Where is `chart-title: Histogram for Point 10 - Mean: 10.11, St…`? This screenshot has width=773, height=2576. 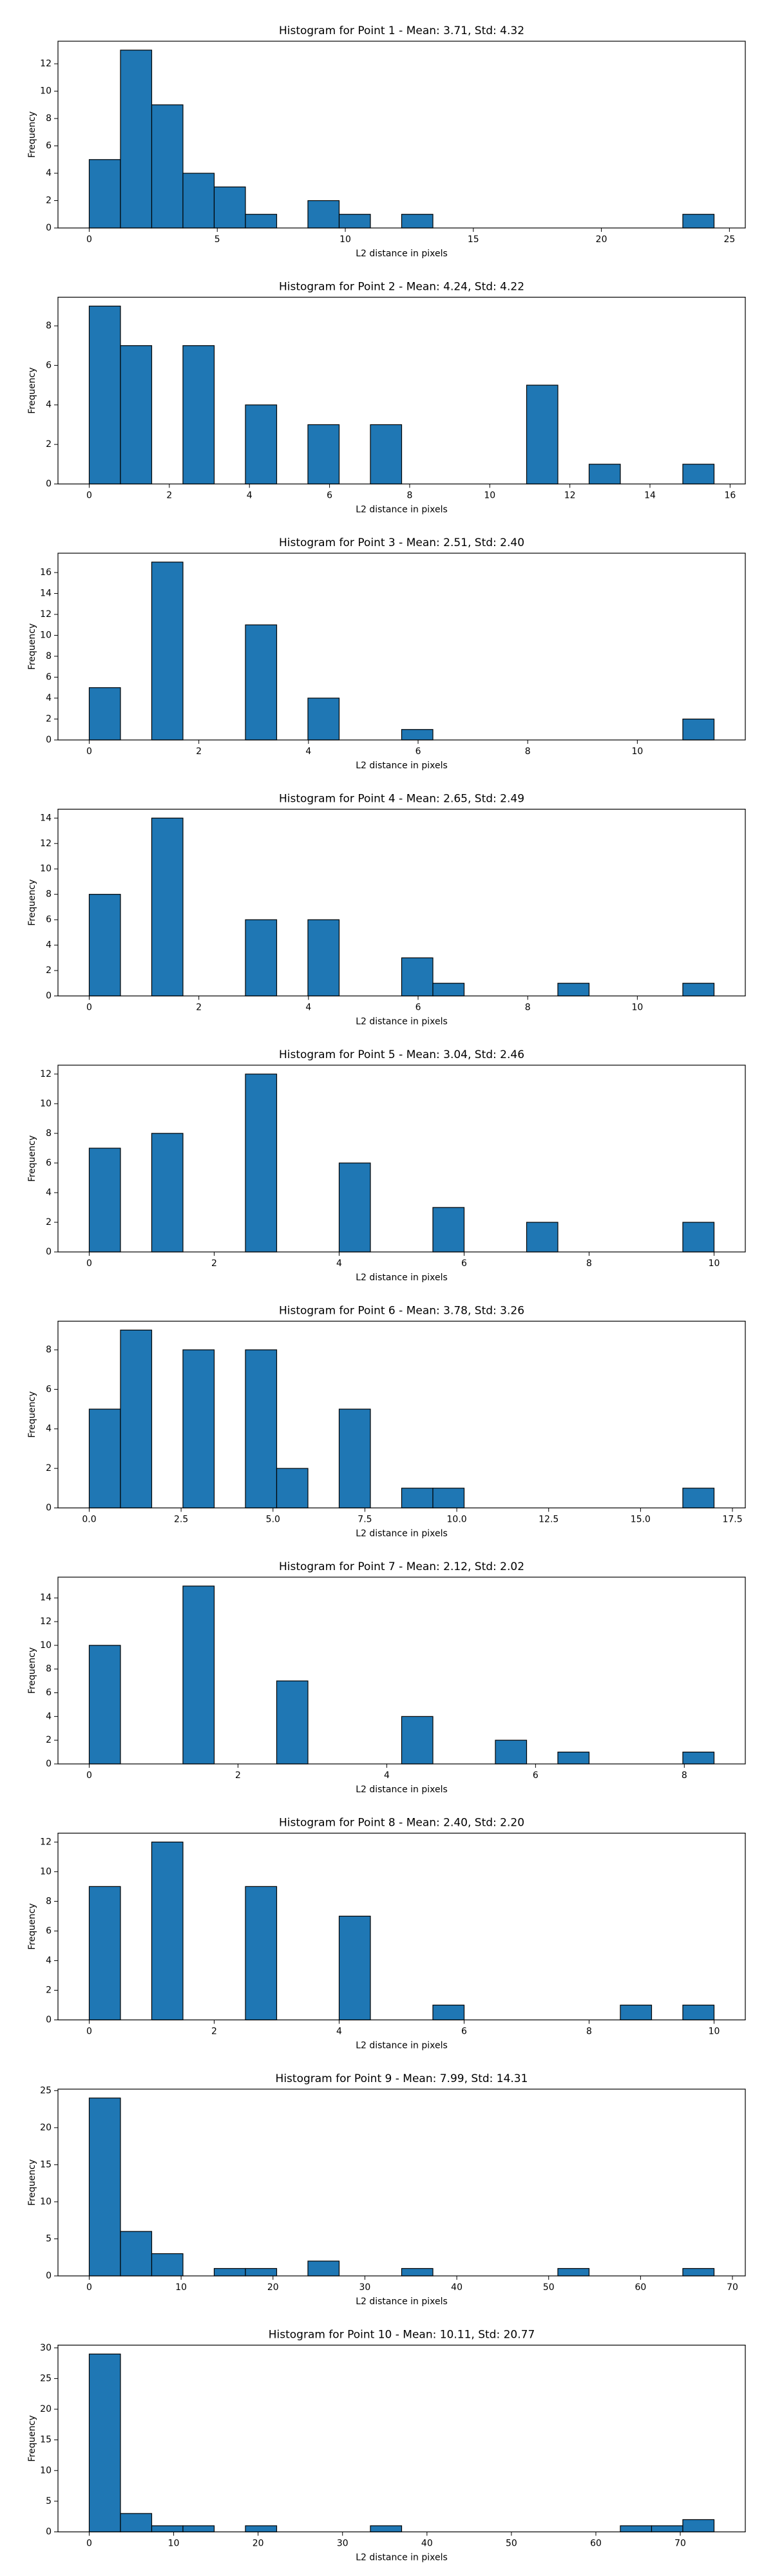 chart-title: Histogram for Point 10 - Mean: 10.11, St… is located at coordinates (402, 2335).